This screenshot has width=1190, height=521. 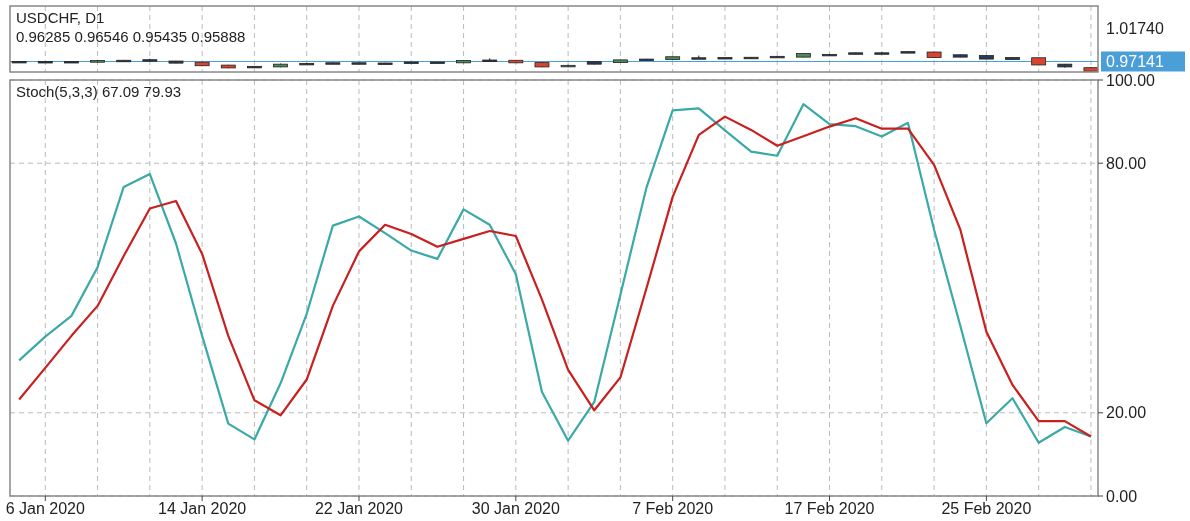 What do you see at coordinates (60, 17) in the screenshot?
I see `chart-title: USDCHF, D1` at bounding box center [60, 17].